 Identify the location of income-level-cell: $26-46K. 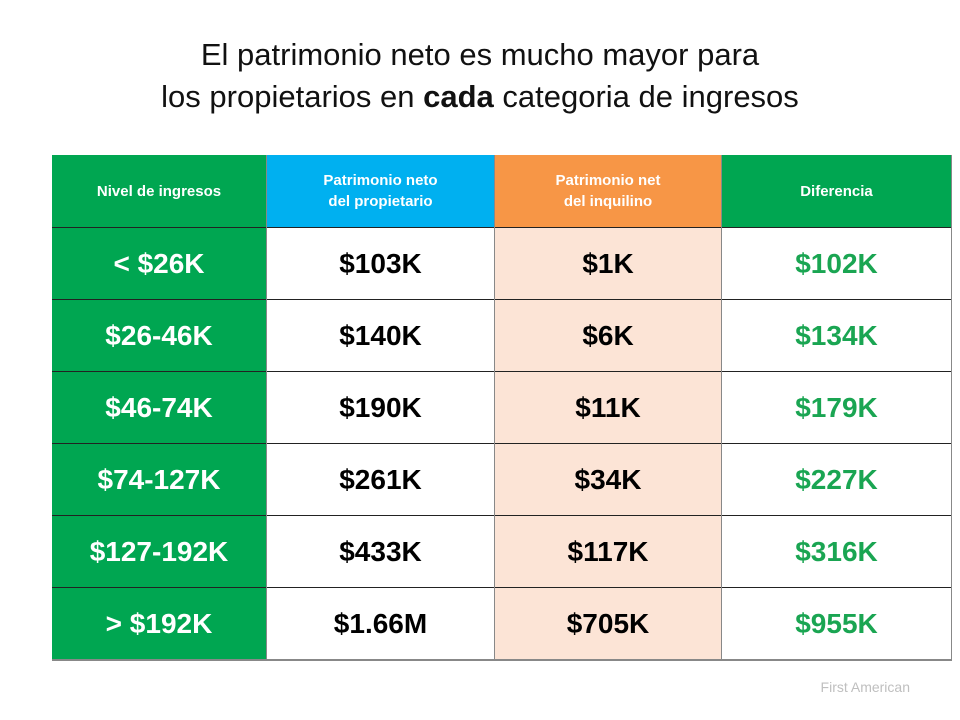
(159, 335).